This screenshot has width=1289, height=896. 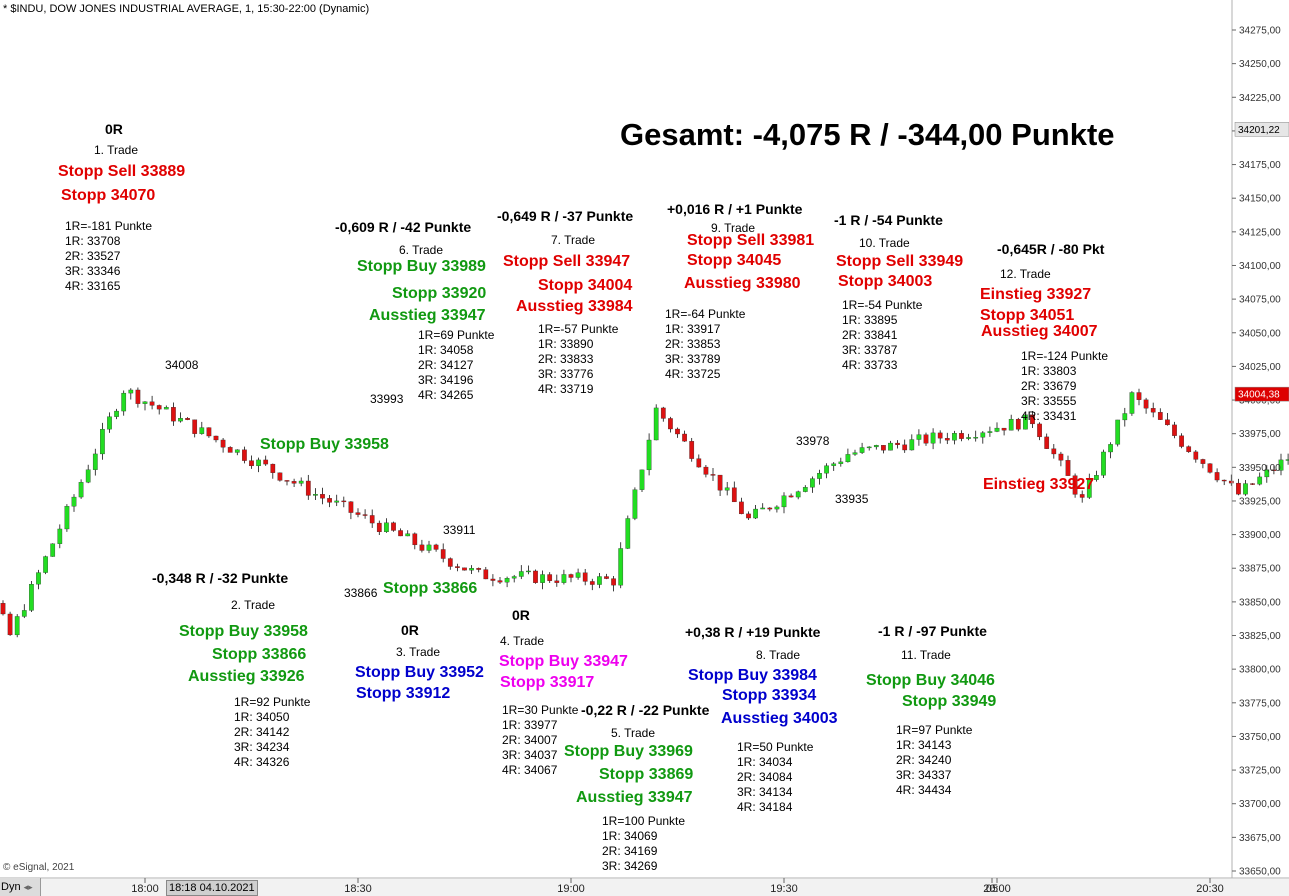 What do you see at coordinates (439, 293) in the screenshot?
I see `trade-order: Stopp 33920` at bounding box center [439, 293].